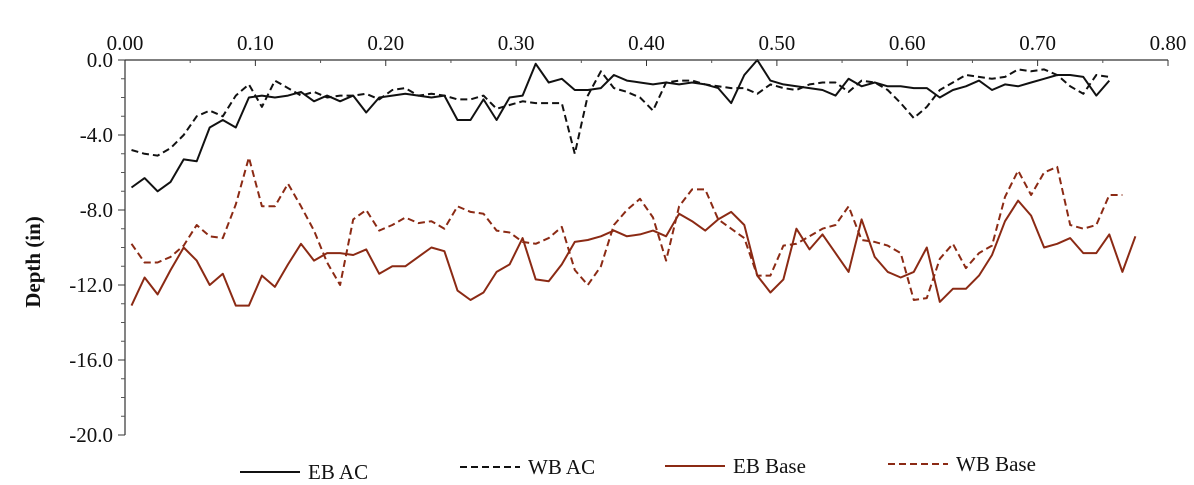 Image resolution: width=1194 pixels, height=485 pixels. Describe the element at coordinates (646, 43) in the screenshot. I see `x-tick-label: 0.40` at that location.